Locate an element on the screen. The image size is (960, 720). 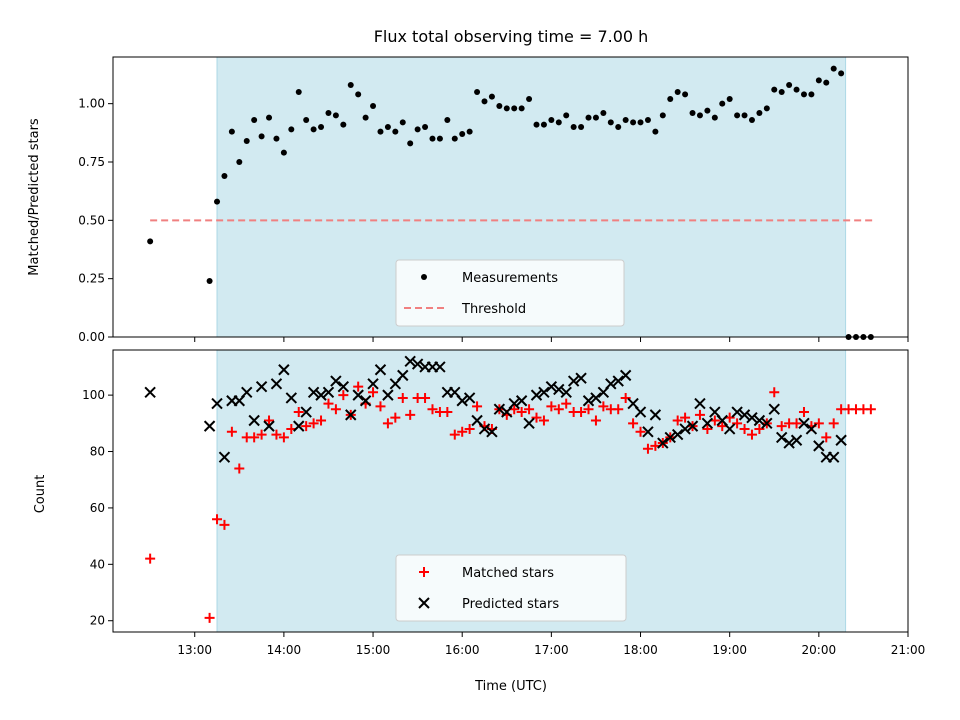
legend-marker-dot is located at coordinates (424, 277).